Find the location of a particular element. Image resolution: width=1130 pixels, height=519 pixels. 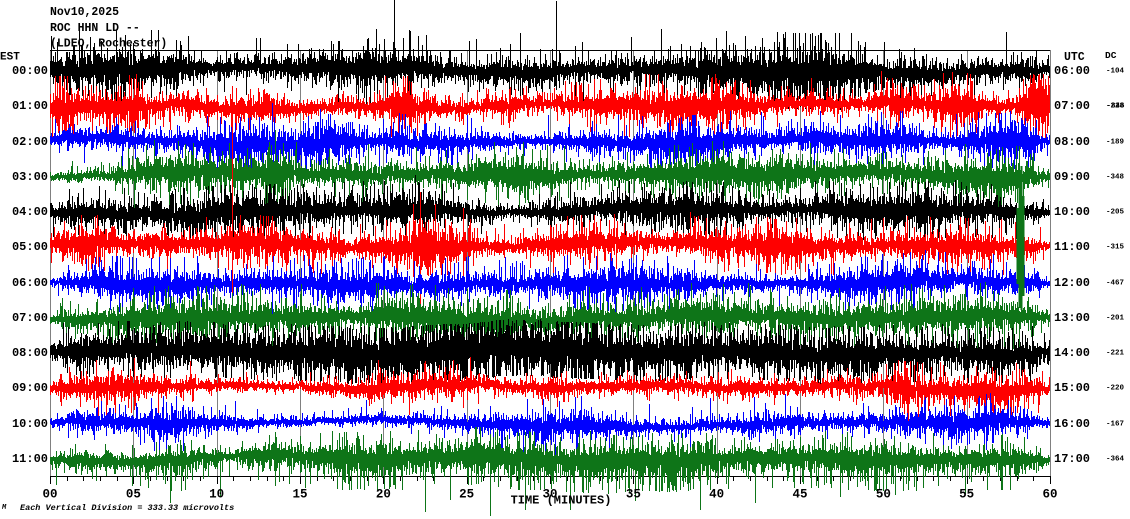

svg-text: 10 is located at coordinates (216, 495).